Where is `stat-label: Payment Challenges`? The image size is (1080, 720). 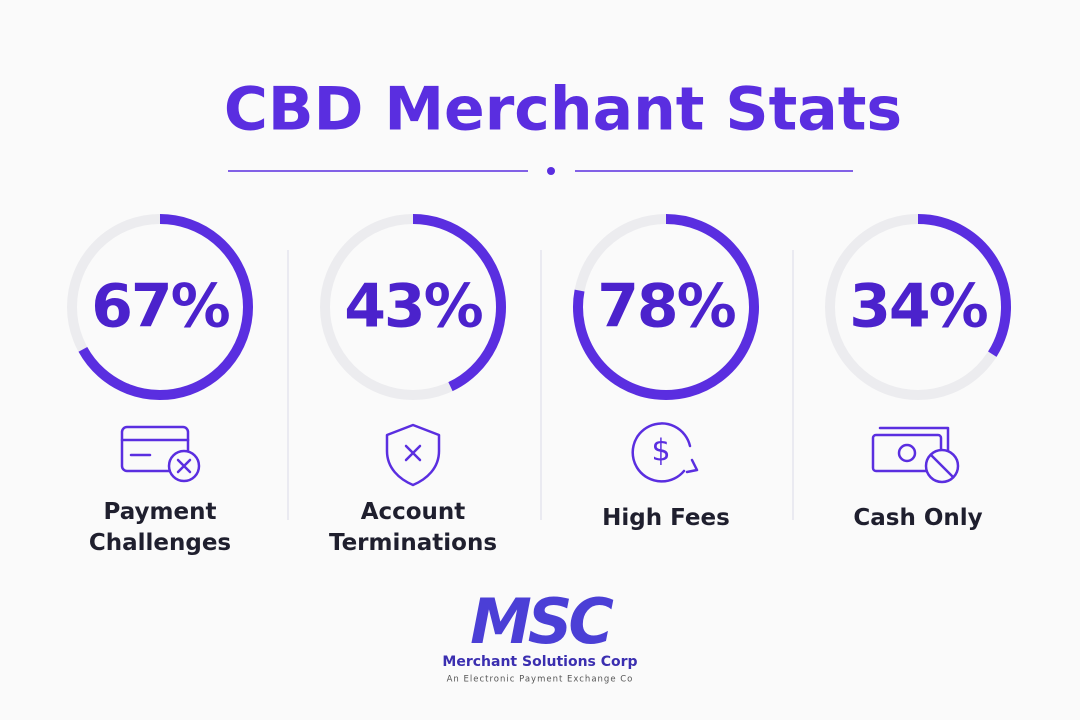
stat-label: Payment Challenges is located at coordinates (160, 527).